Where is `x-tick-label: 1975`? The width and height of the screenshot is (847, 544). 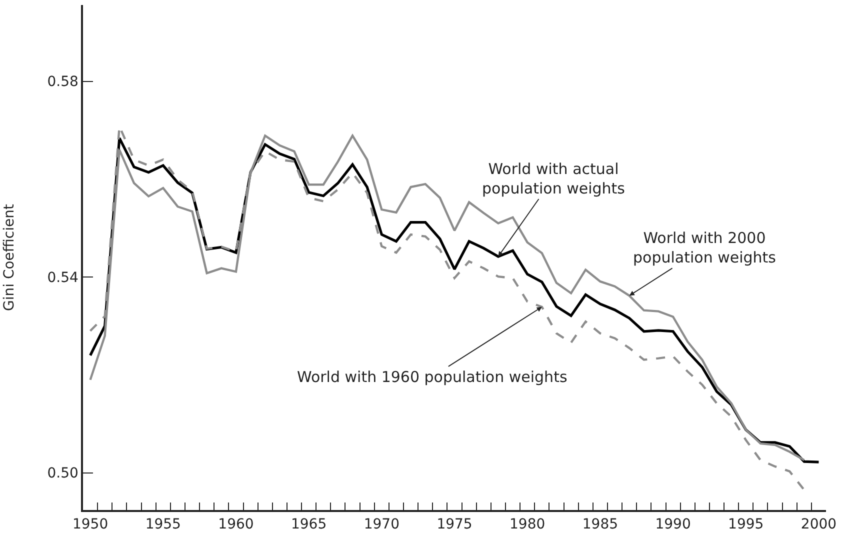
x-tick-label: 1975 is located at coordinates (454, 524).